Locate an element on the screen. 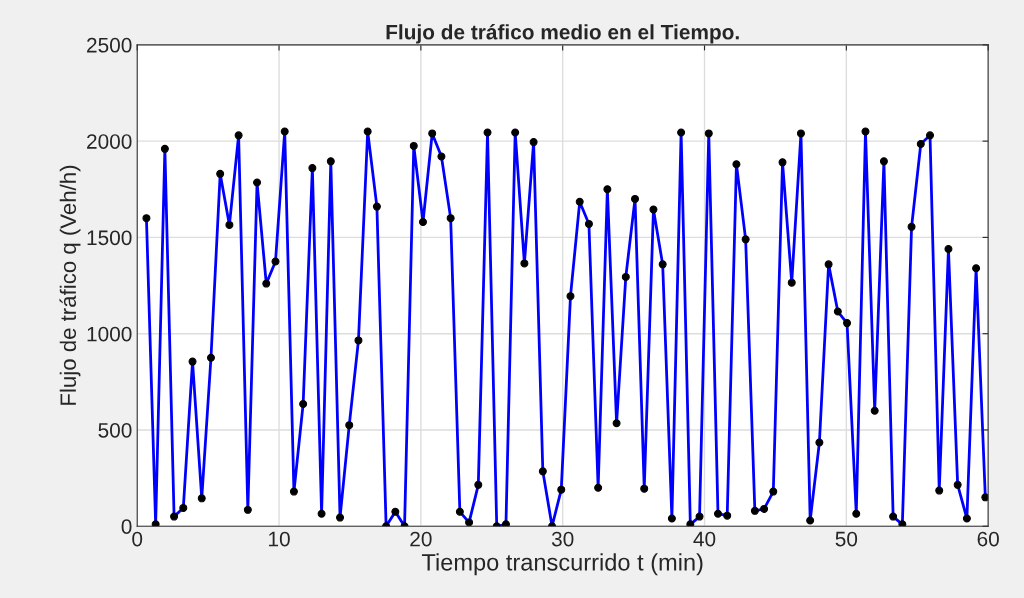 The image size is (1024, 598). y-tick-label: 0 is located at coordinates (126, 526).